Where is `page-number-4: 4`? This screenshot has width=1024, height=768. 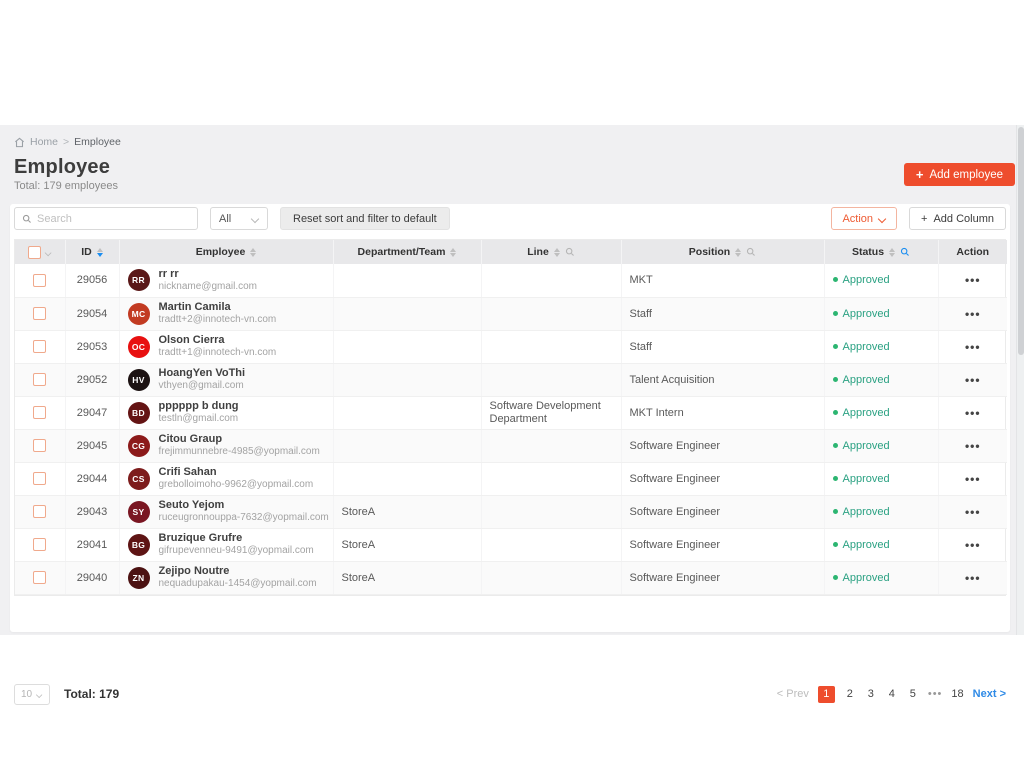 page-number-4: 4 is located at coordinates (891, 694).